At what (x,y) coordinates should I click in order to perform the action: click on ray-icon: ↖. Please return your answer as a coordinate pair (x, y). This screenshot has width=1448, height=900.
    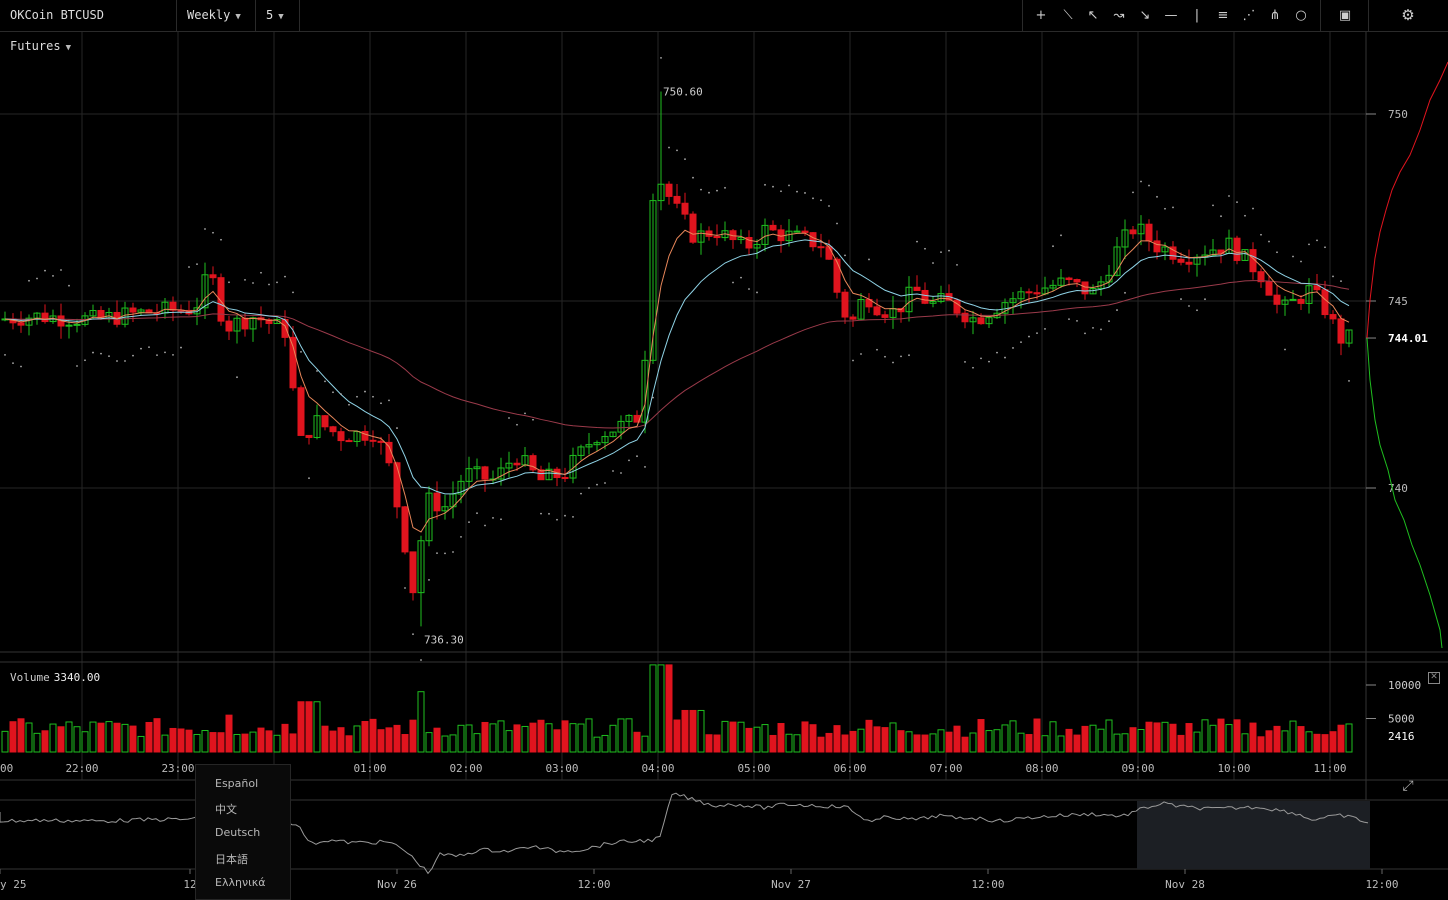
    Looking at the image, I should click on (1093, 15).